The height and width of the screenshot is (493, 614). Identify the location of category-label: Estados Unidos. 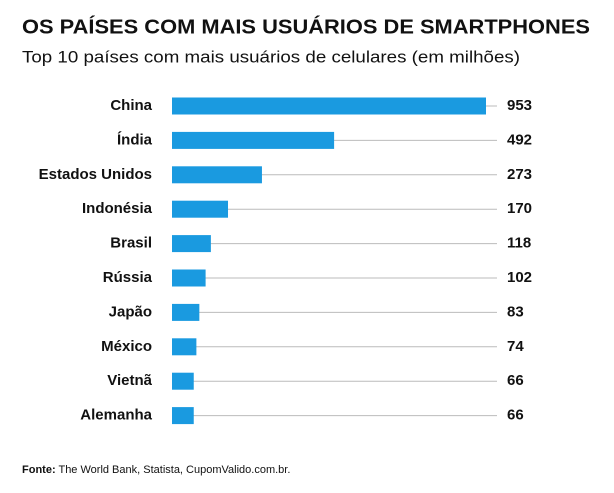
(95, 174).